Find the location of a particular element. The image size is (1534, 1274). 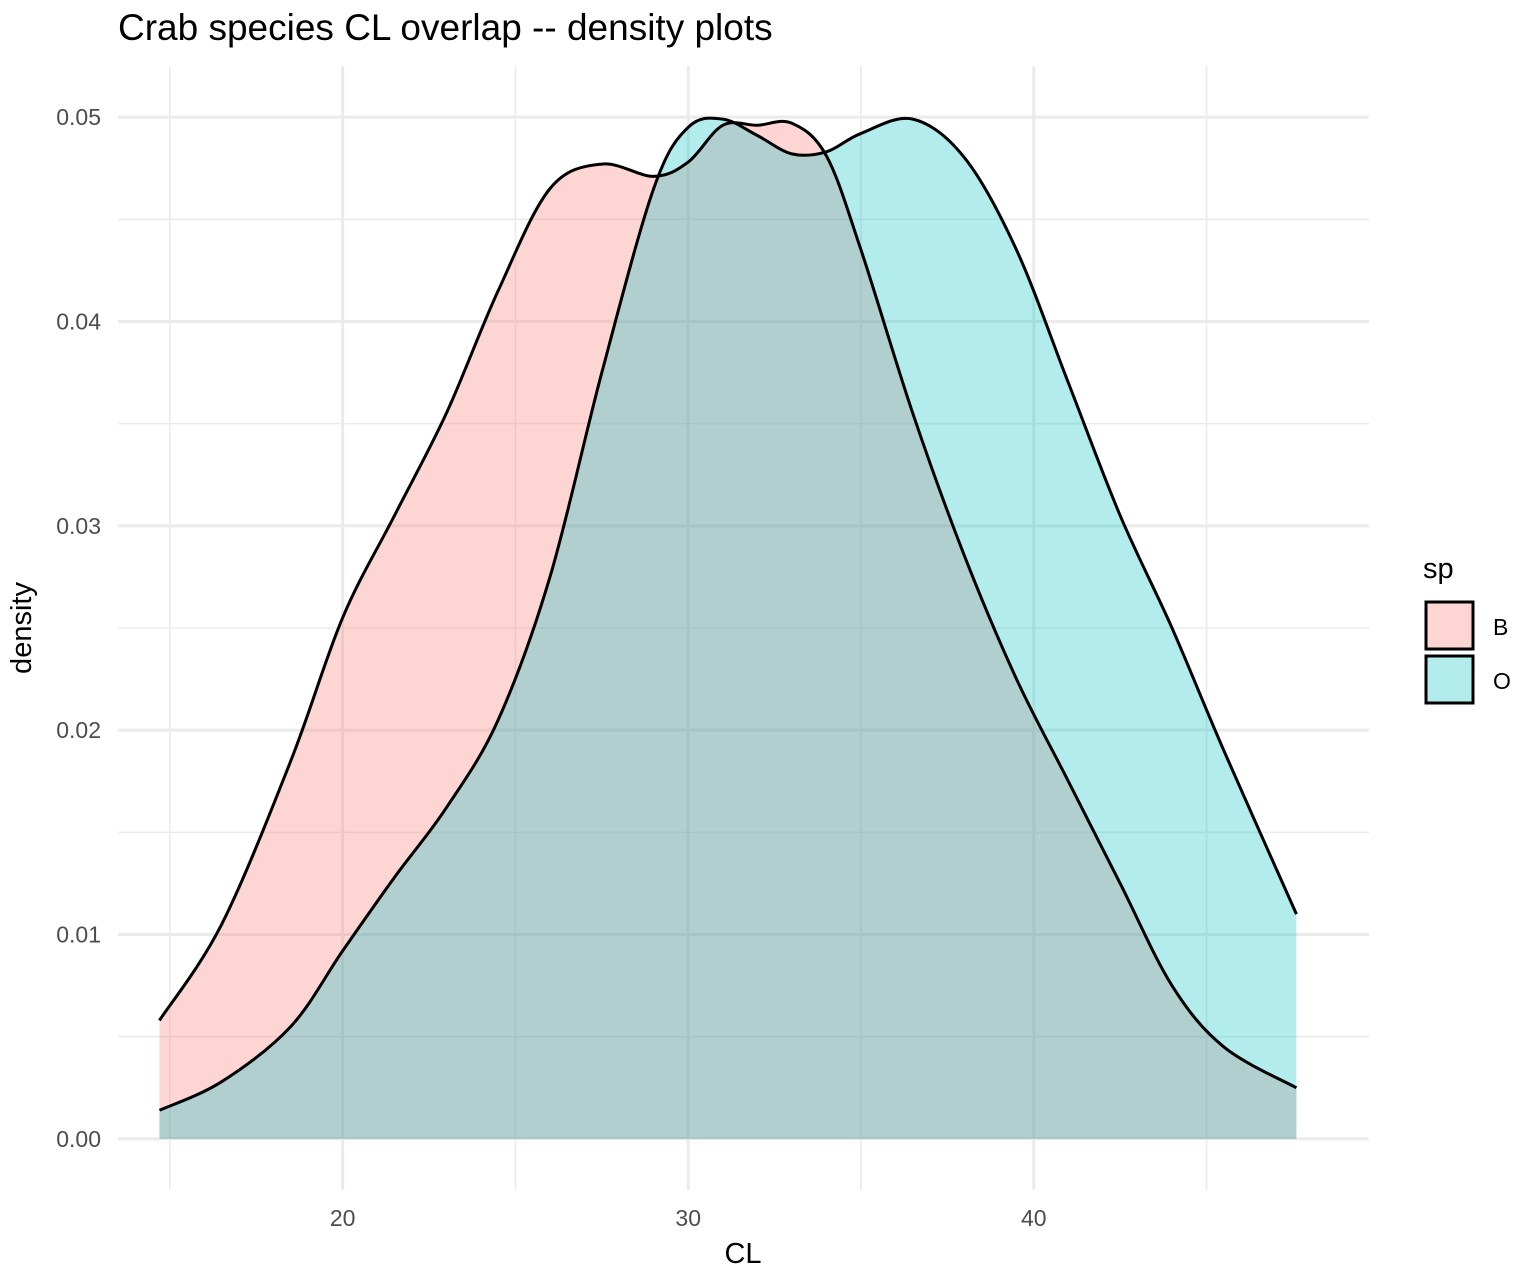

y-tick-label: 0.05 is located at coordinates (78, 117).